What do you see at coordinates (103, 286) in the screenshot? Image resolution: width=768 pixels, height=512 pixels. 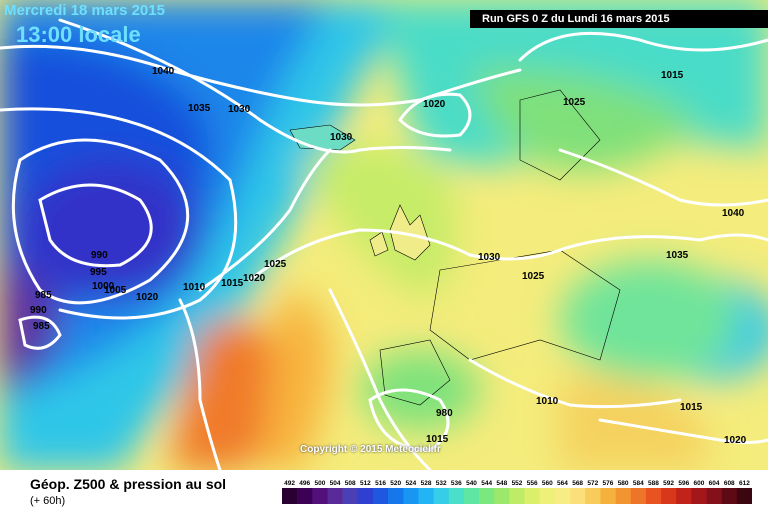 I see `pressure-label: 1000` at bounding box center [103, 286].